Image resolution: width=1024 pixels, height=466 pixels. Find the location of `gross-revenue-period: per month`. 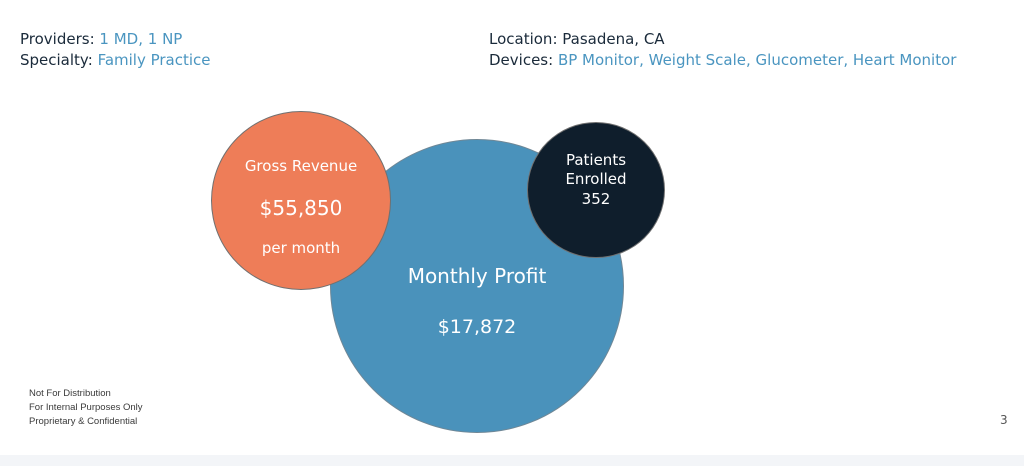

gross-revenue-period: per month is located at coordinates (301, 248).